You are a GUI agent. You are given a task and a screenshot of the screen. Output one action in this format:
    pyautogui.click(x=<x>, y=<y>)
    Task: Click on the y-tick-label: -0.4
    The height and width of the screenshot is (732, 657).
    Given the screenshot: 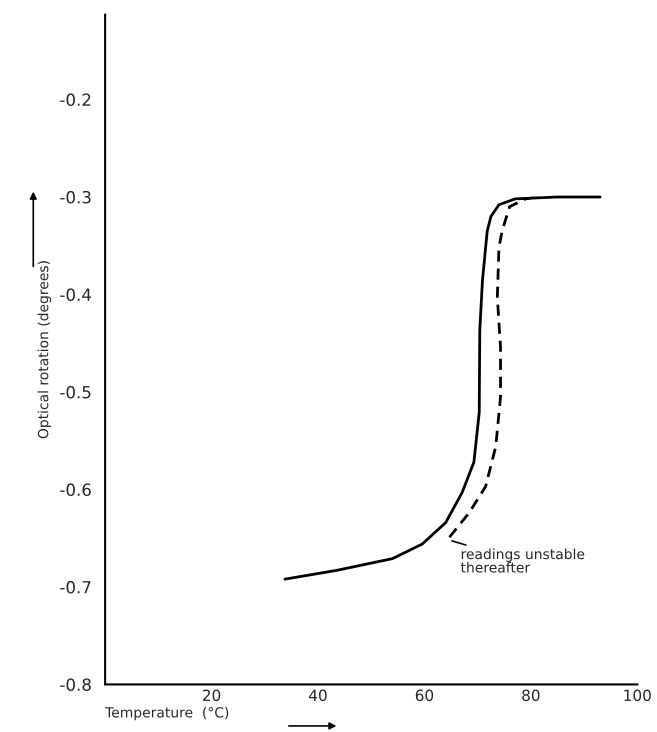 What is the action you would take?
    pyautogui.click(x=75, y=295)
    